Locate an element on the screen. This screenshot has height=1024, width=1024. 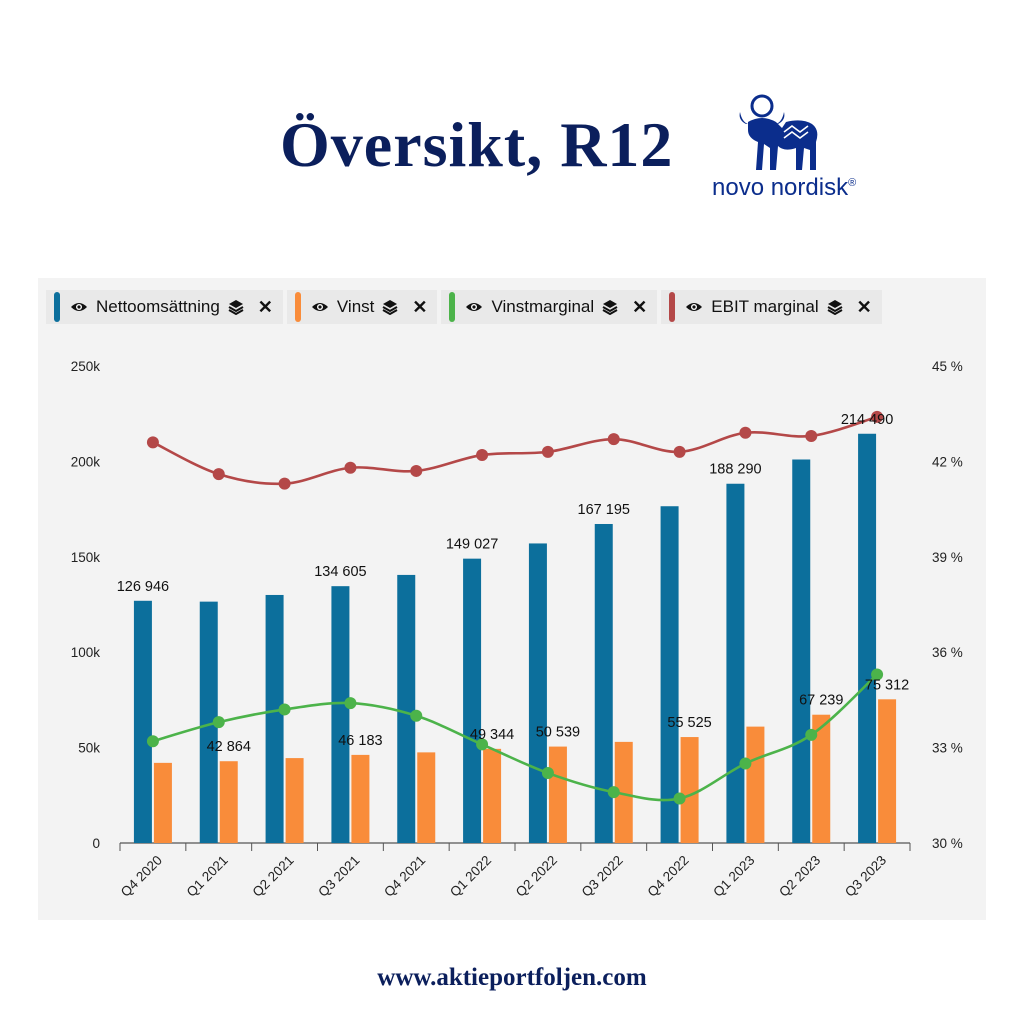
data-label: 188 290 is located at coordinates (735, 470).